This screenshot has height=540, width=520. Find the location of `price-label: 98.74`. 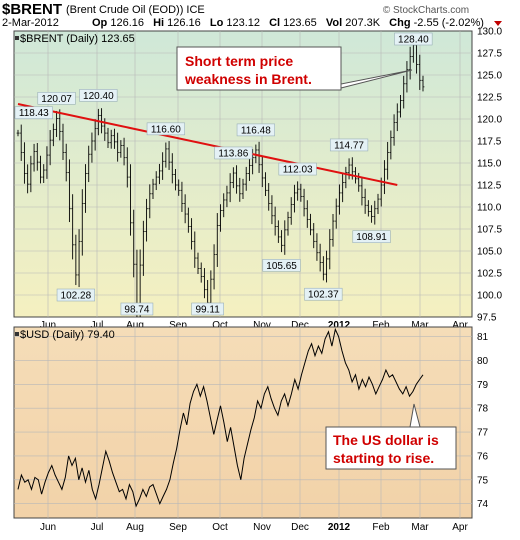

price-label: 98.74 is located at coordinates (137, 309).